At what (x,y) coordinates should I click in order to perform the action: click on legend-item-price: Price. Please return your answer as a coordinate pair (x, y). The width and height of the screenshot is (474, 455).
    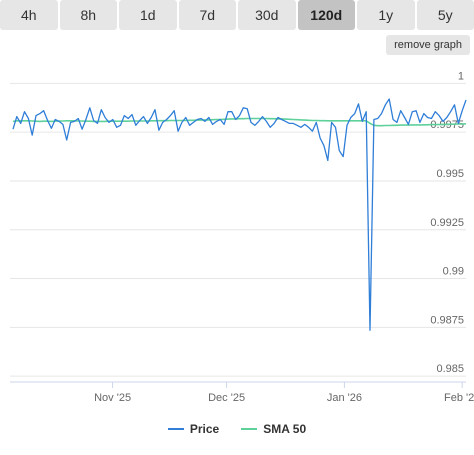
    Looking at the image, I should click on (193, 429).